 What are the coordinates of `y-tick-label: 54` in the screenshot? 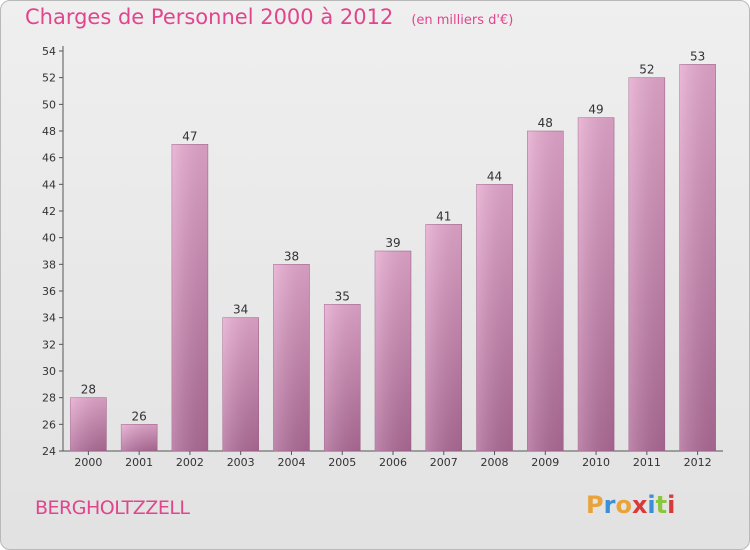 It's located at (49, 51).